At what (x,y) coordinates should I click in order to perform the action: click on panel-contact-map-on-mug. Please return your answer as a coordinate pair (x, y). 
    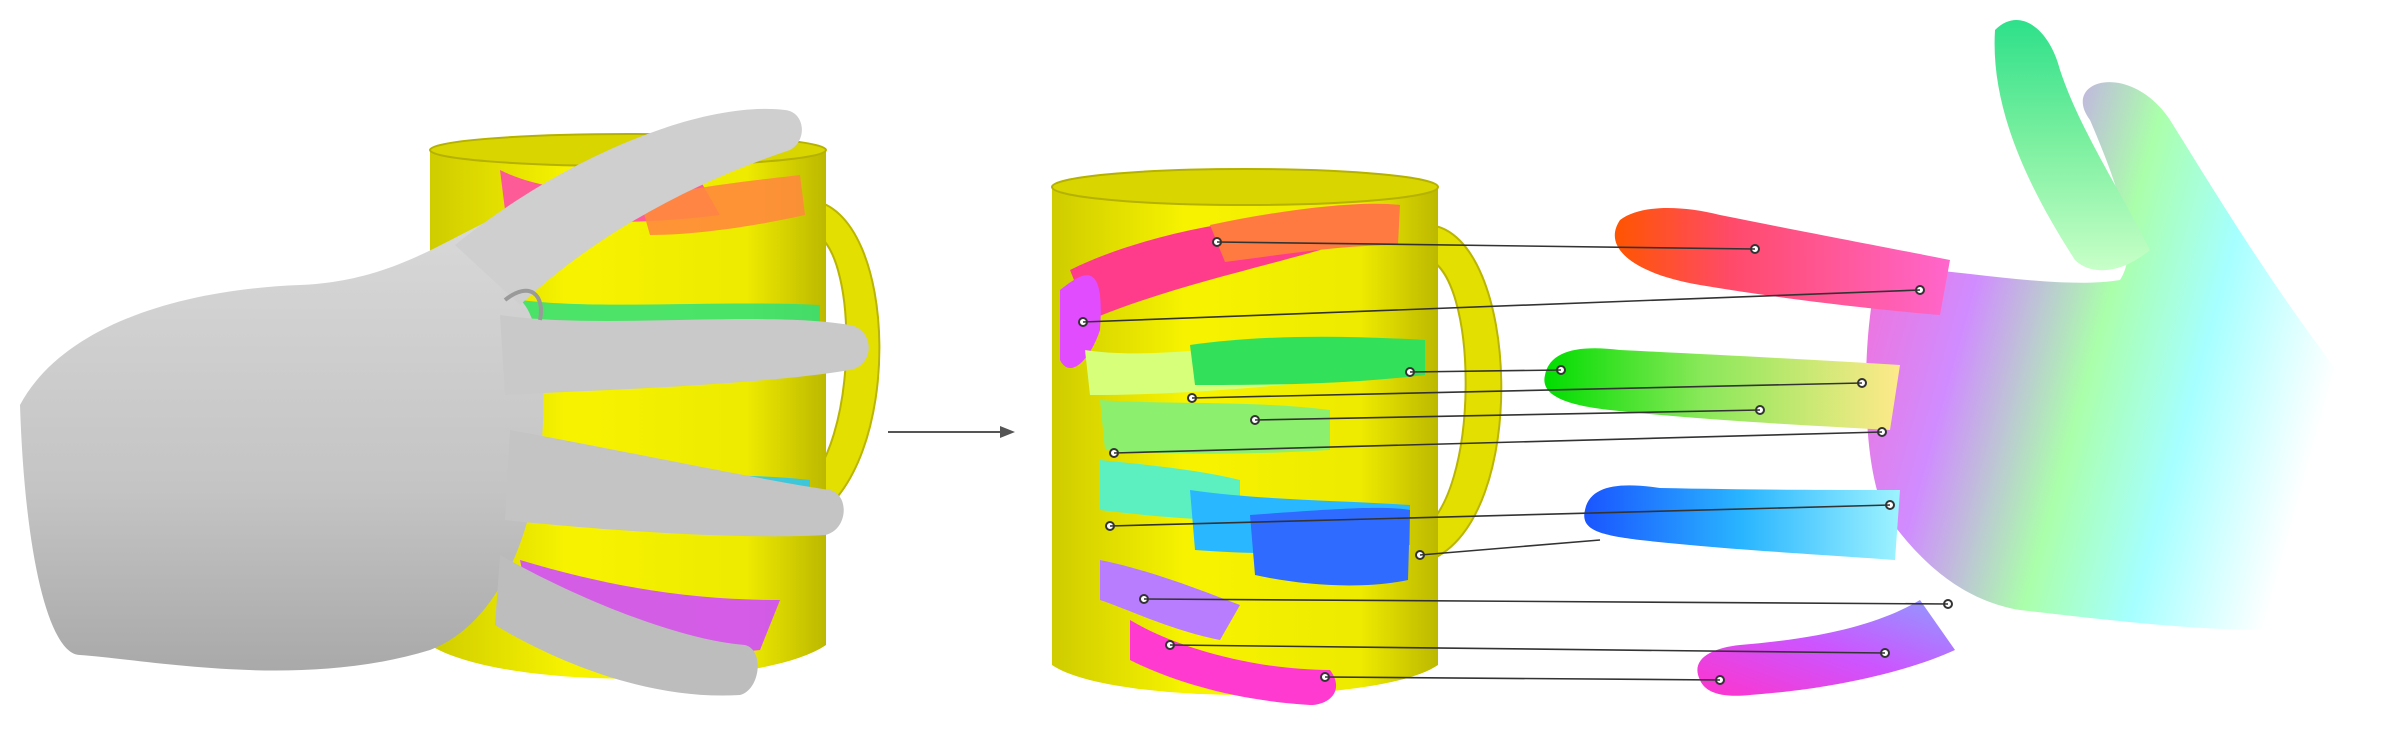
    Looking at the image, I should click on (1277, 436).